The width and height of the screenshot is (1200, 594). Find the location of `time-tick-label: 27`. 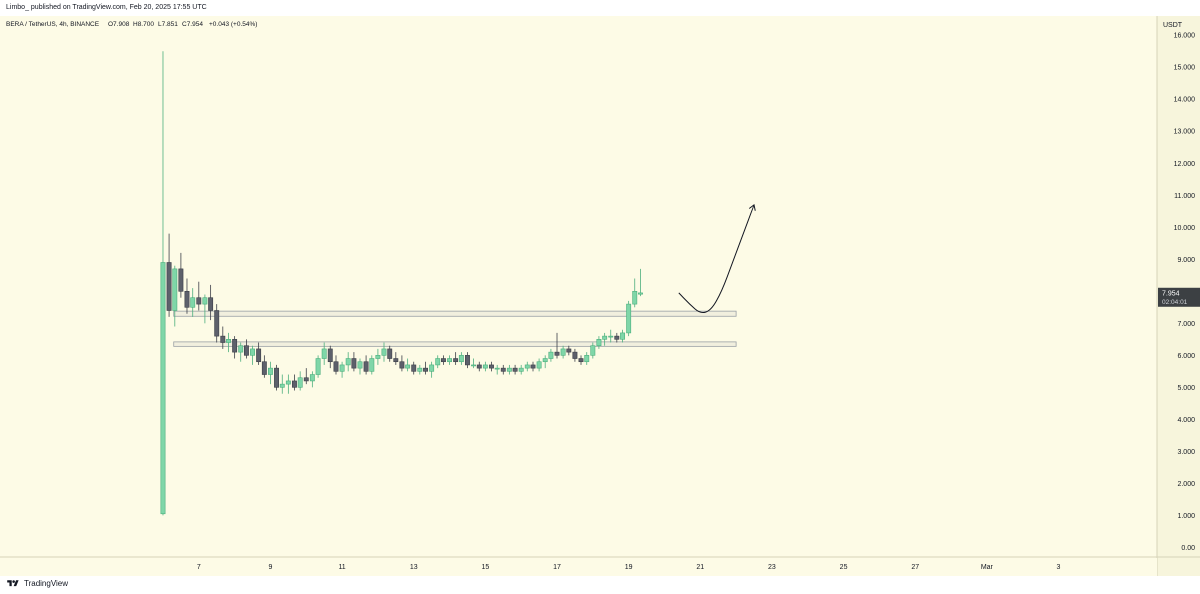

time-tick-label: 27 is located at coordinates (915, 567).